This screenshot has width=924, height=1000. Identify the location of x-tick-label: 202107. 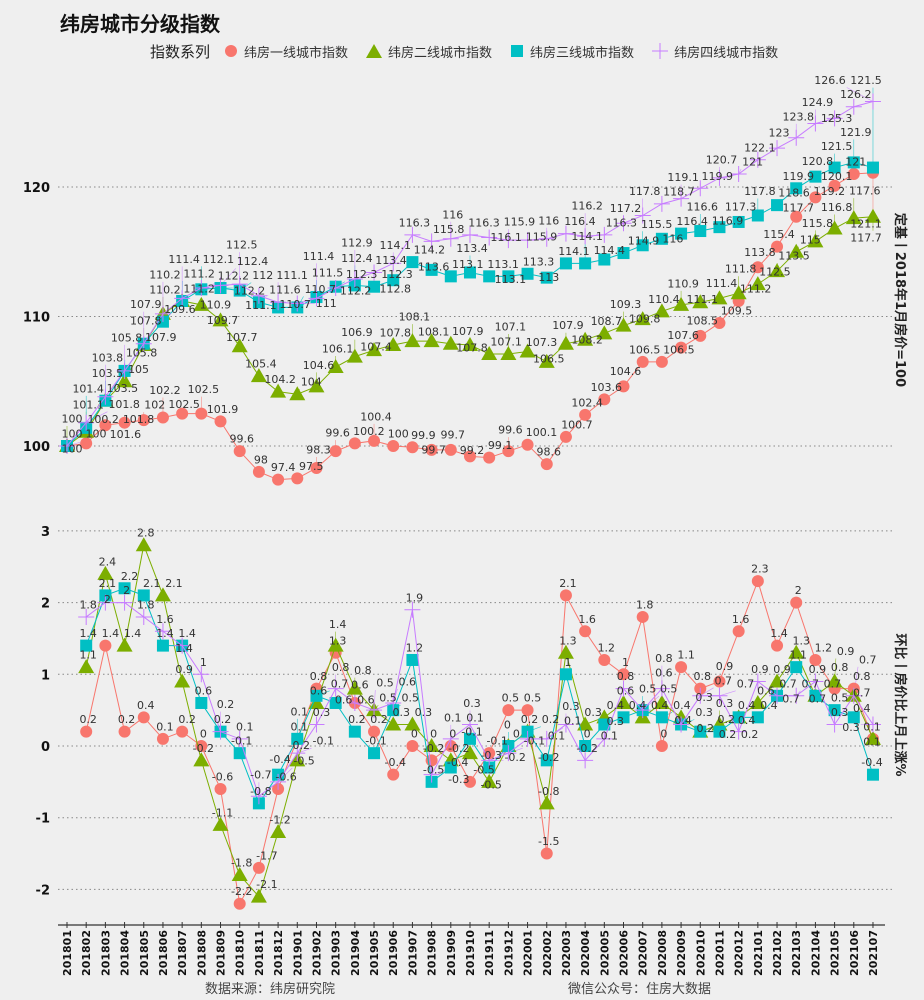
(873, 953).